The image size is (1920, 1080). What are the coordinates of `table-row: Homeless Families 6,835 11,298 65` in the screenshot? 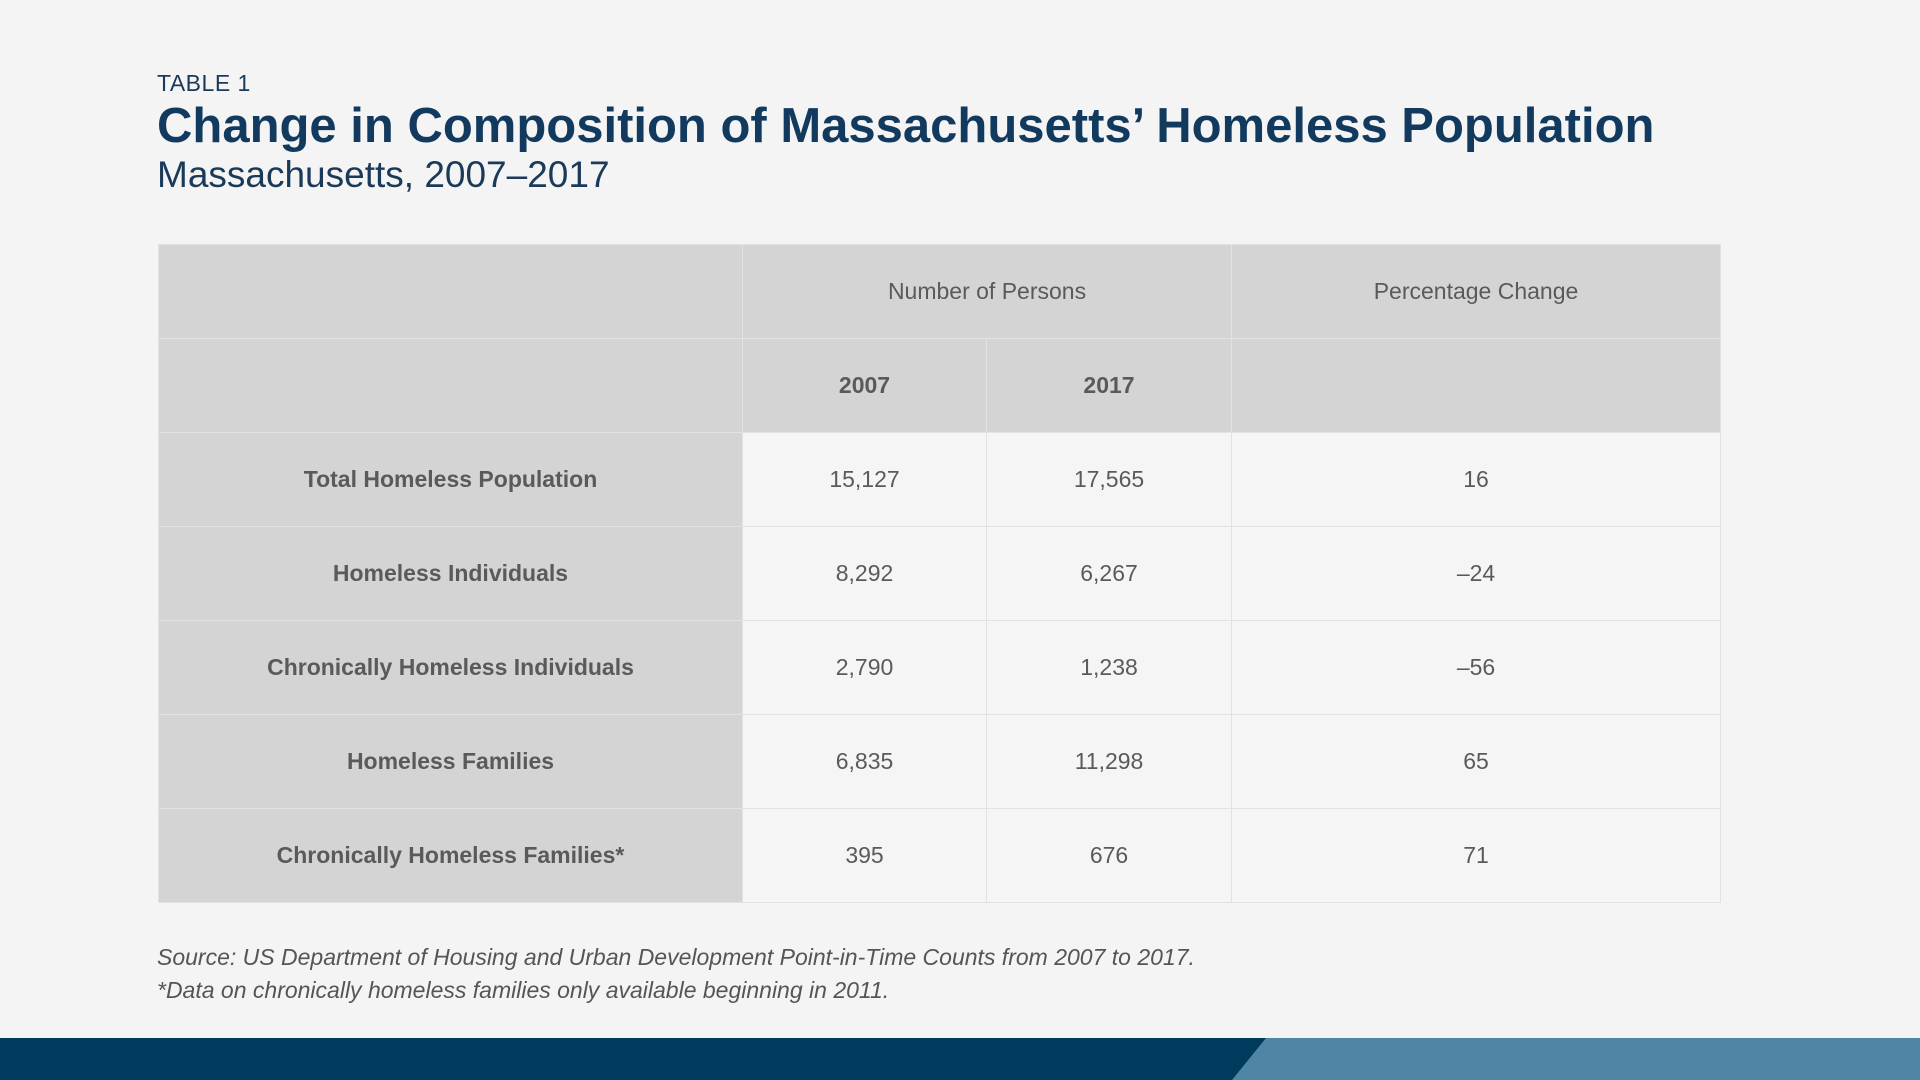 It's located at (940, 761).